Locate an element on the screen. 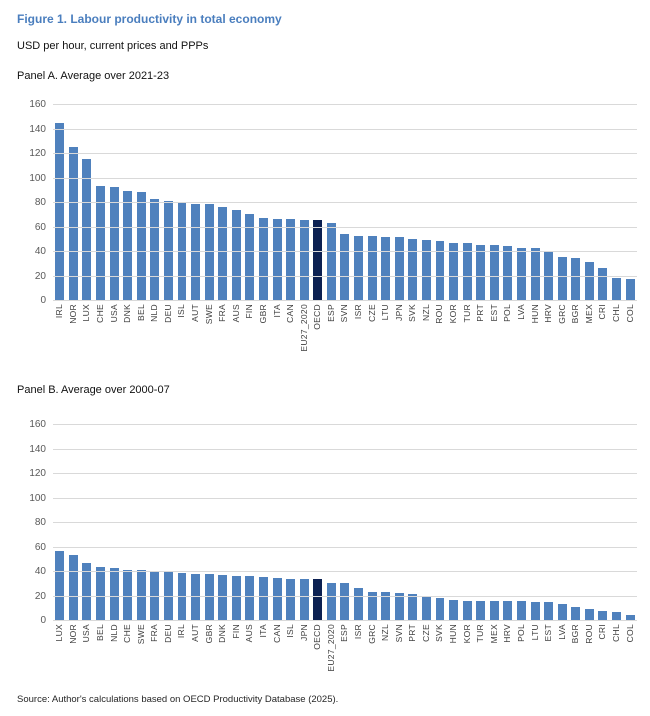 The height and width of the screenshot is (716, 650). x-tick-cell: JPN is located at coordinates (399, 337).